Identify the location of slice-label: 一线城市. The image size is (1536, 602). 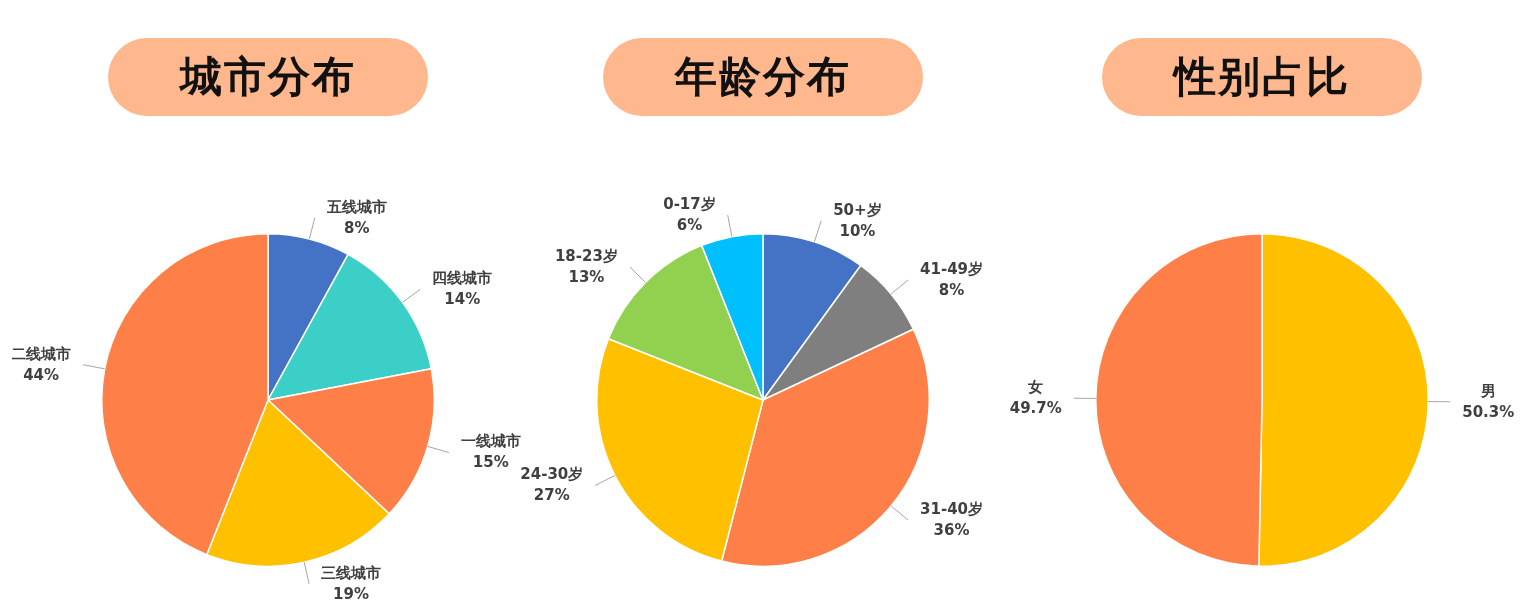
(490, 441).